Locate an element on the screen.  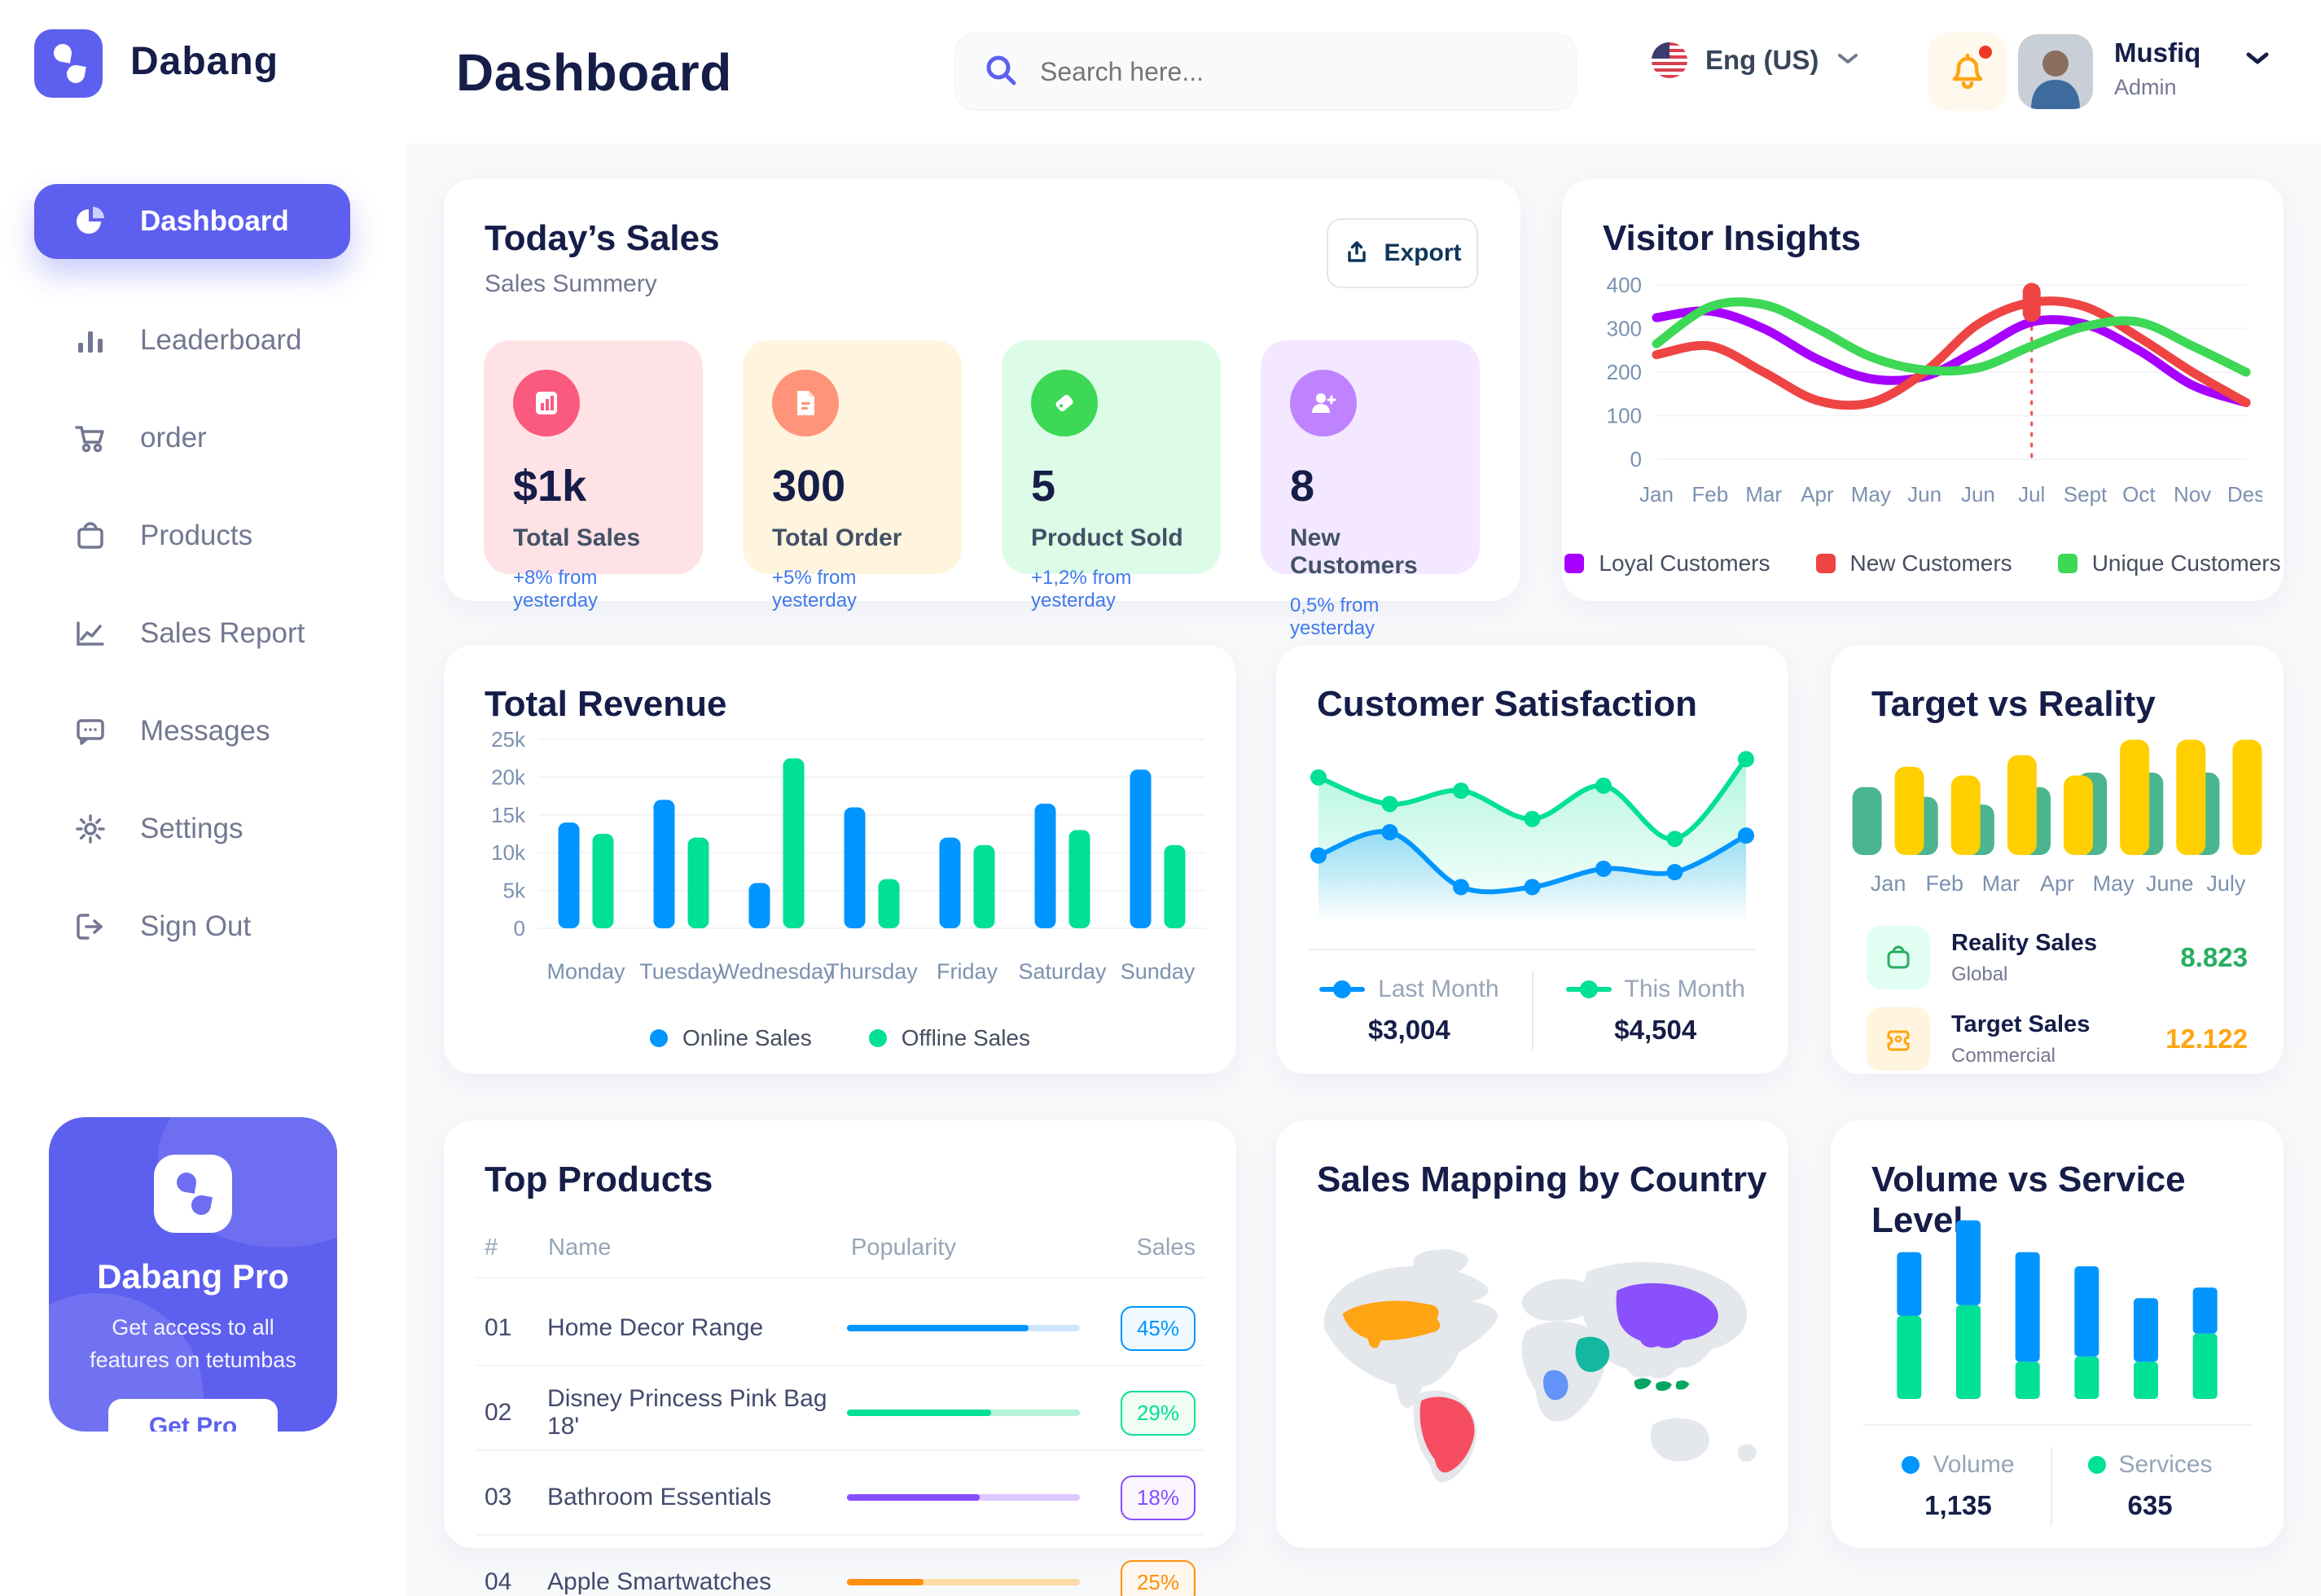
notifications-button is located at coordinates (1967, 72).